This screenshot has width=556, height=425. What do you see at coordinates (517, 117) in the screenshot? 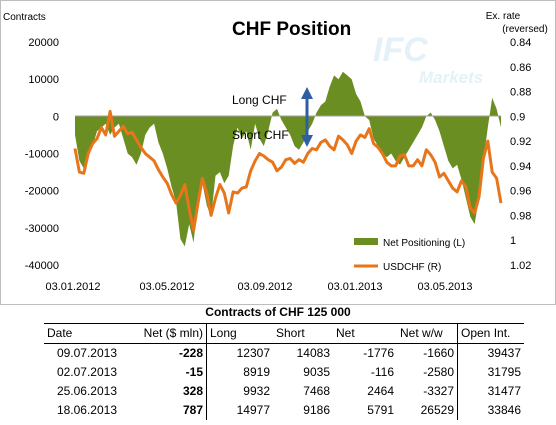
I see `right-tick-label: 0.9` at bounding box center [517, 117].